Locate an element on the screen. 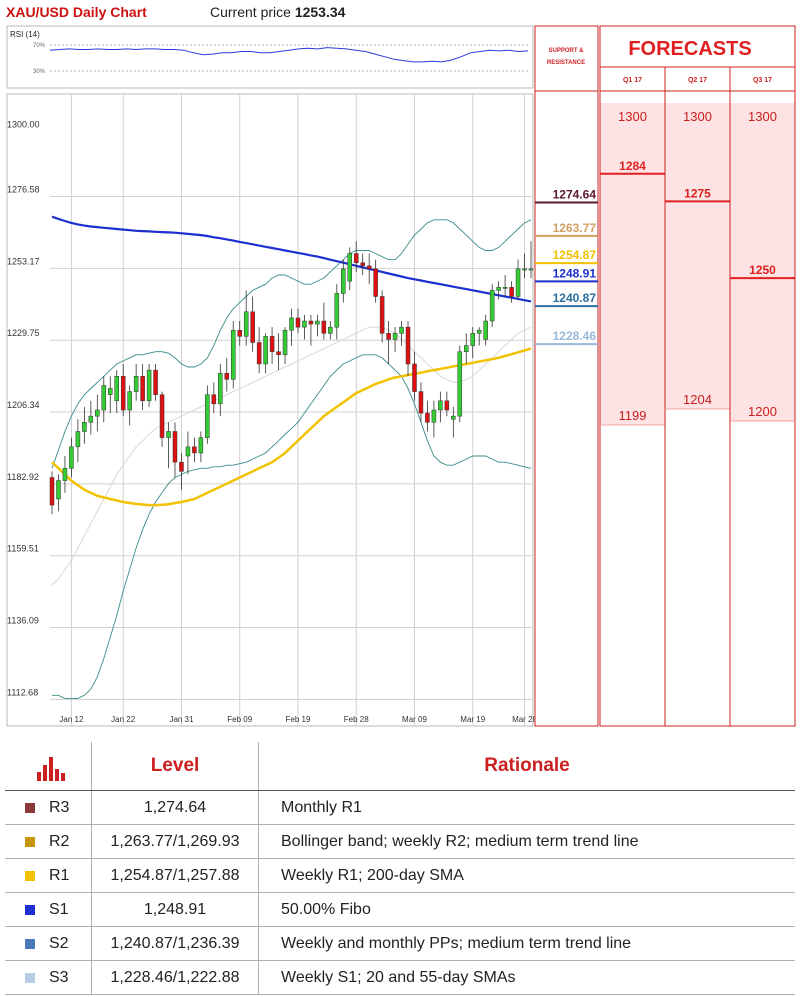 Image resolution: width=802 pixels, height=997 pixels. rsi-label: RSI (14) is located at coordinates (25, 34).